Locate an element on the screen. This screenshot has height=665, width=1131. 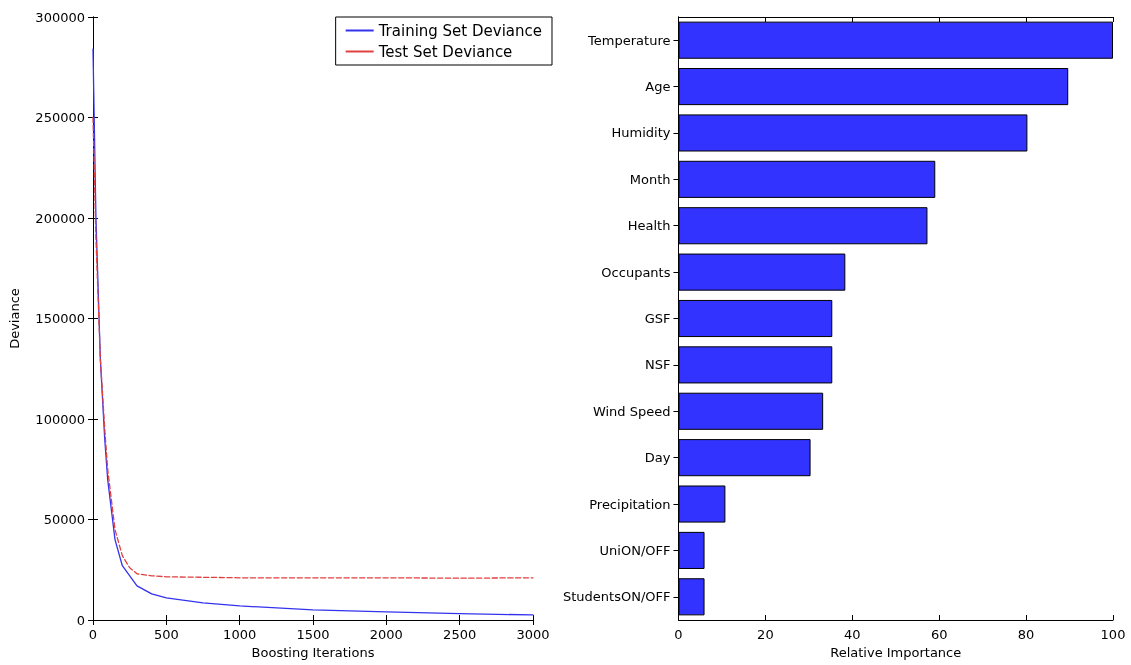
x-tick-label: 1500 is located at coordinates (313, 634).